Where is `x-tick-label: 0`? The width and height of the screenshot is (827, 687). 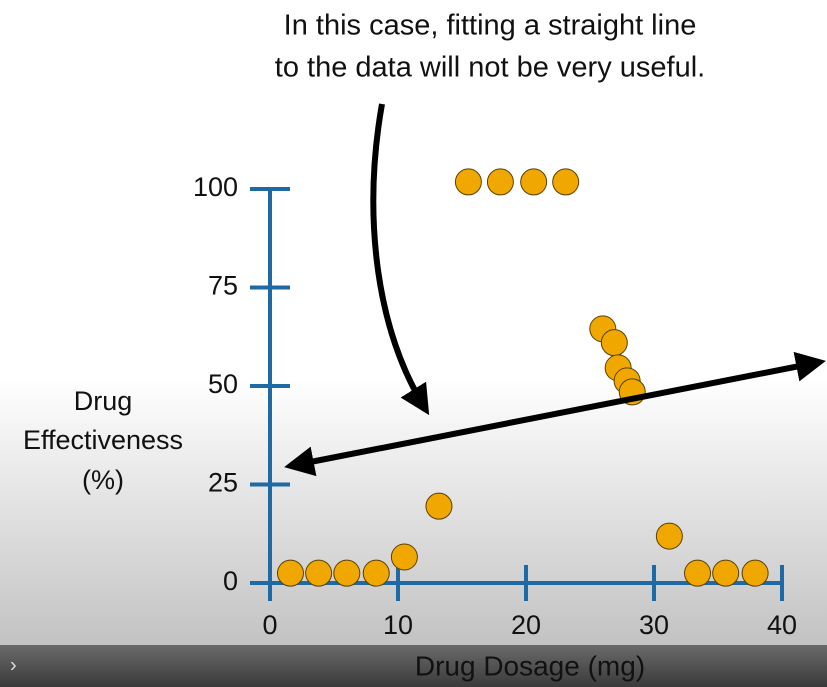 x-tick-label: 0 is located at coordinates (269, 625).